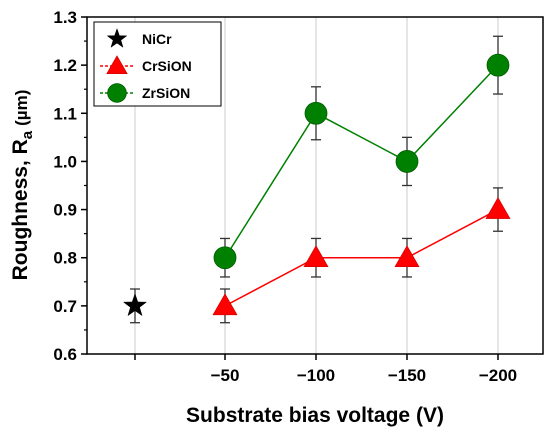 The width and height of the screenshot is (550, 433). What do you see at coordinates (364, 375) in the screenshot?
I see `x-tick-labels: −50 −100 −150 −200` at bounding box center [364, 375].